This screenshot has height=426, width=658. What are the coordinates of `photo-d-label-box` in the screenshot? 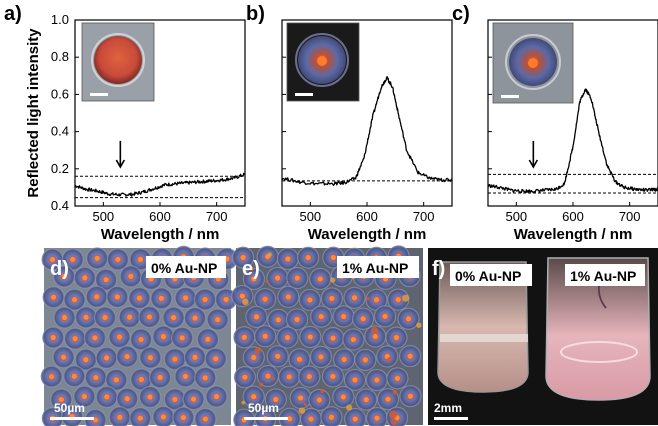 It's located at (186, 267).